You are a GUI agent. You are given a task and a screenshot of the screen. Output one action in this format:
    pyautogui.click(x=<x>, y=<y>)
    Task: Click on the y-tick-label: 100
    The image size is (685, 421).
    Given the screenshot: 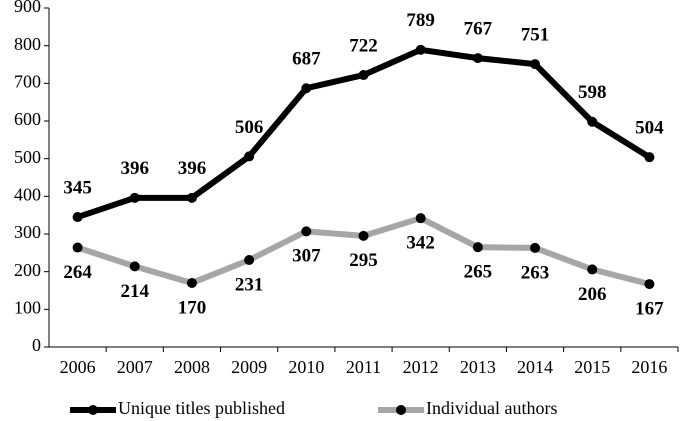 What is the action you would take?
    pyautogui.click(x=27, y=307)
    